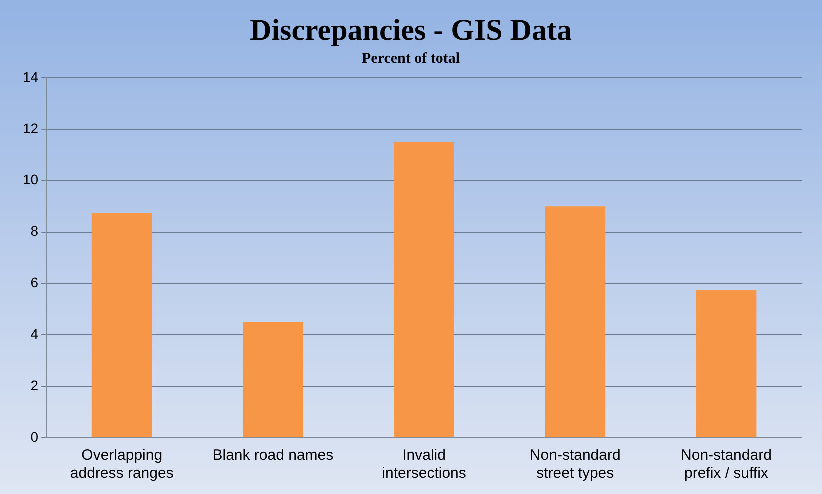 Image resolution: width=822 pixels, height=494 pixels. Describe the element at coordinates (34, 385) in the screenshot. I see `y-tick-label: 2` at that location.